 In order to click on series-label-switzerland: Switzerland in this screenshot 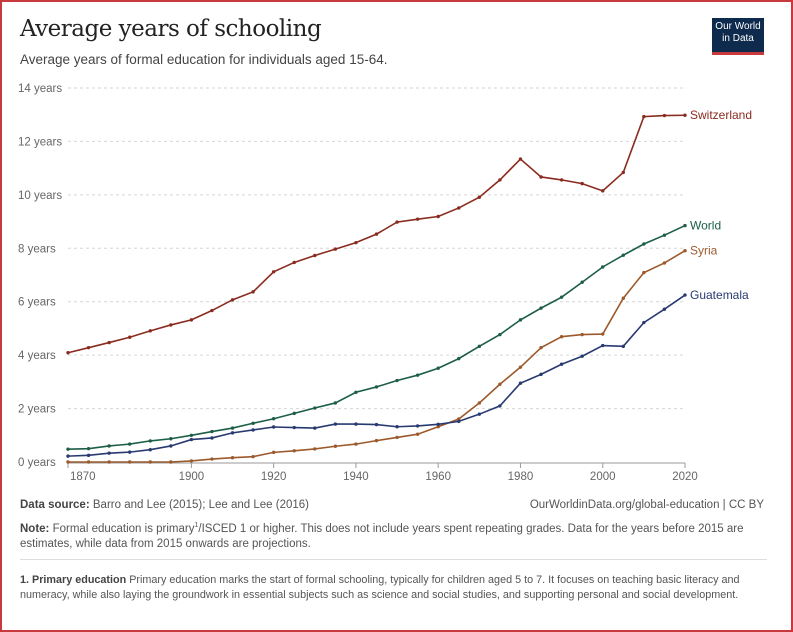, I will do `click(721, 115)`.